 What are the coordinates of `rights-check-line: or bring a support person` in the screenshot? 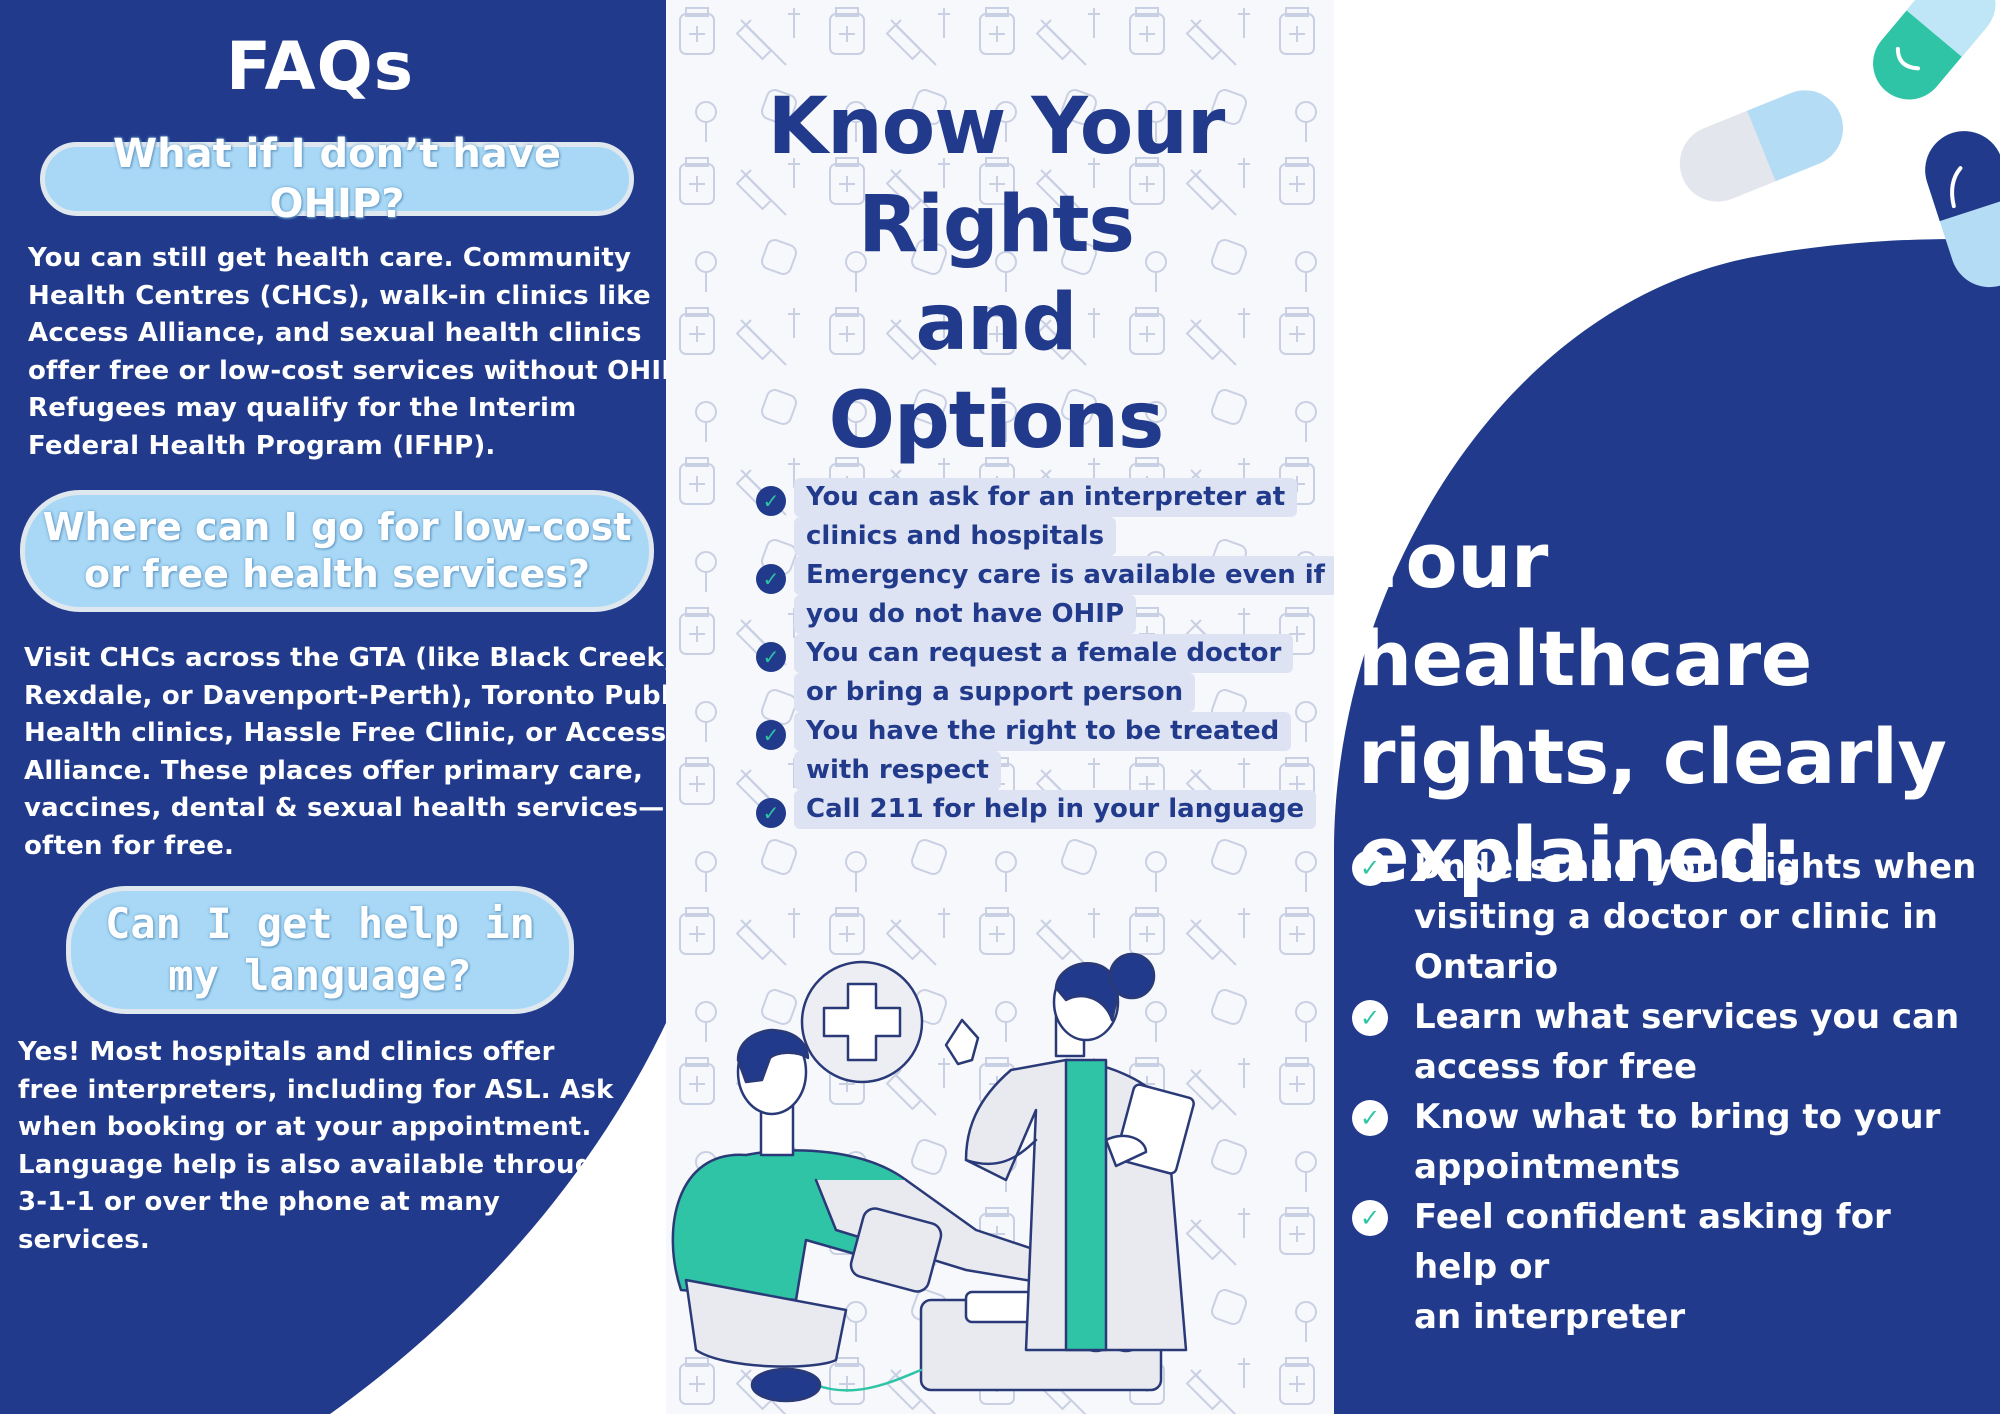 It's located at (995, 692).